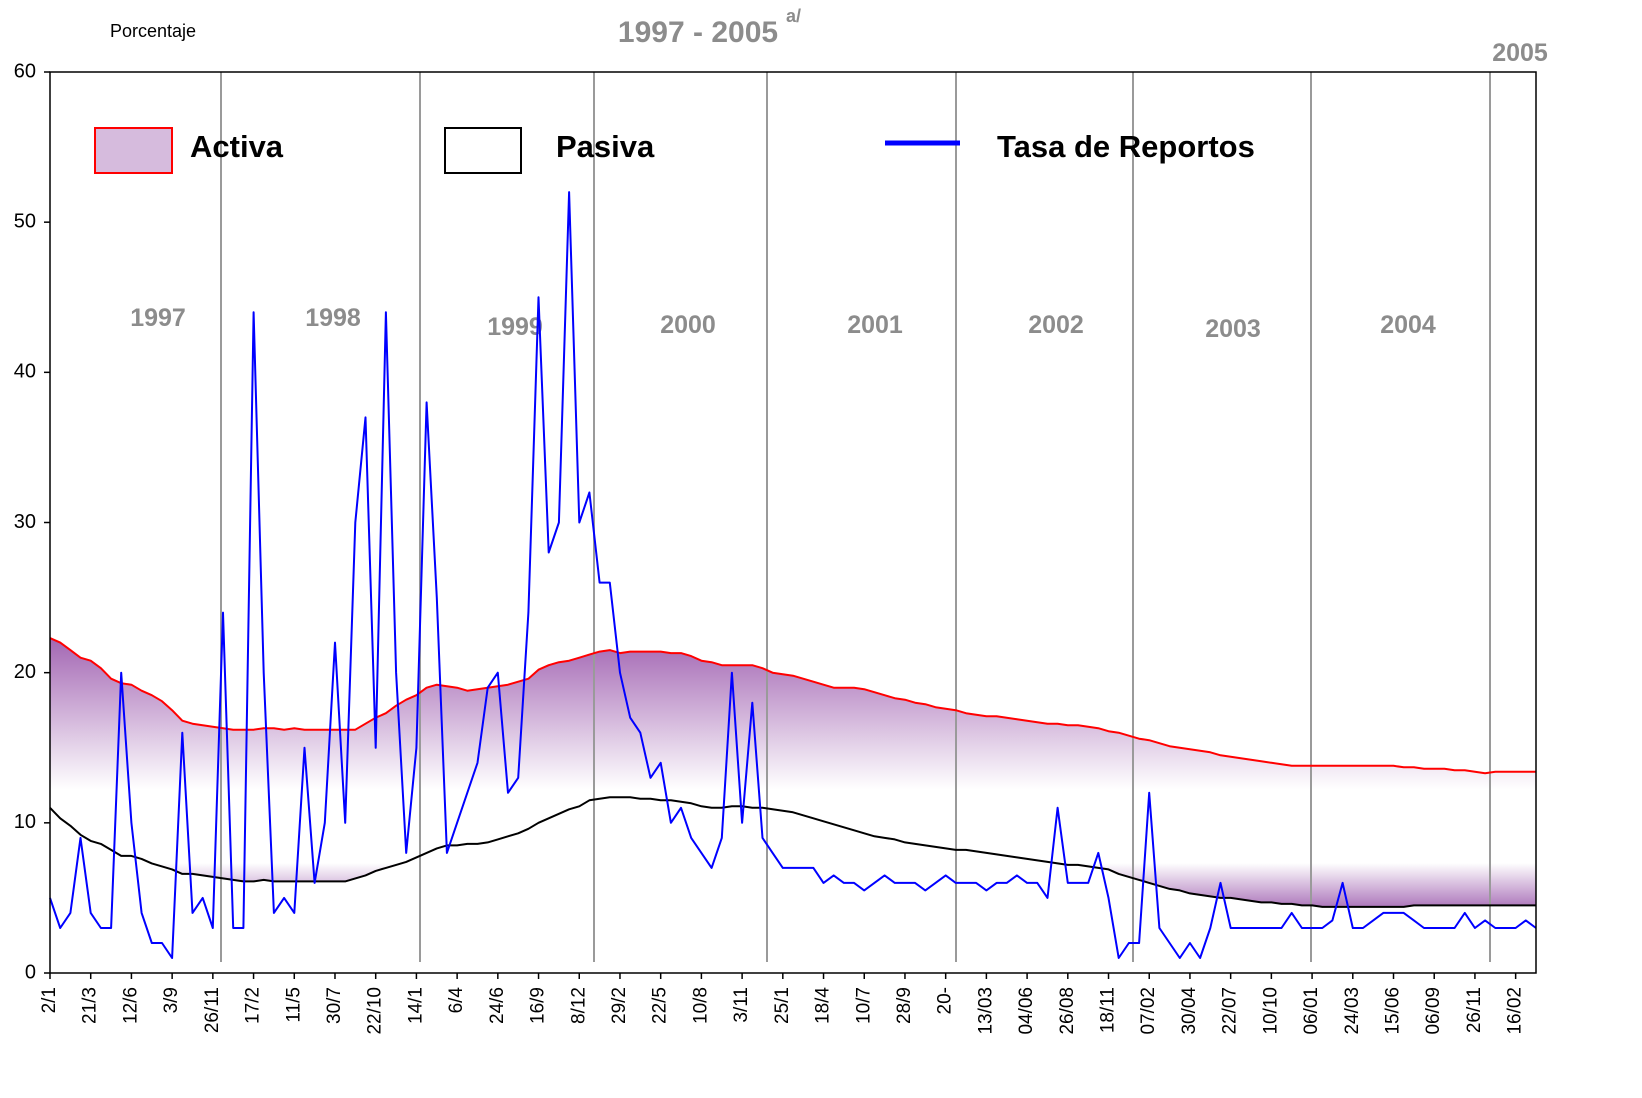 This screenshot has width=1642, height=1098. What do you see at coordinates (49, 1000) in the screenshot?
I see `x-tick-label: 2/1` at bounding box center [49, 1000].